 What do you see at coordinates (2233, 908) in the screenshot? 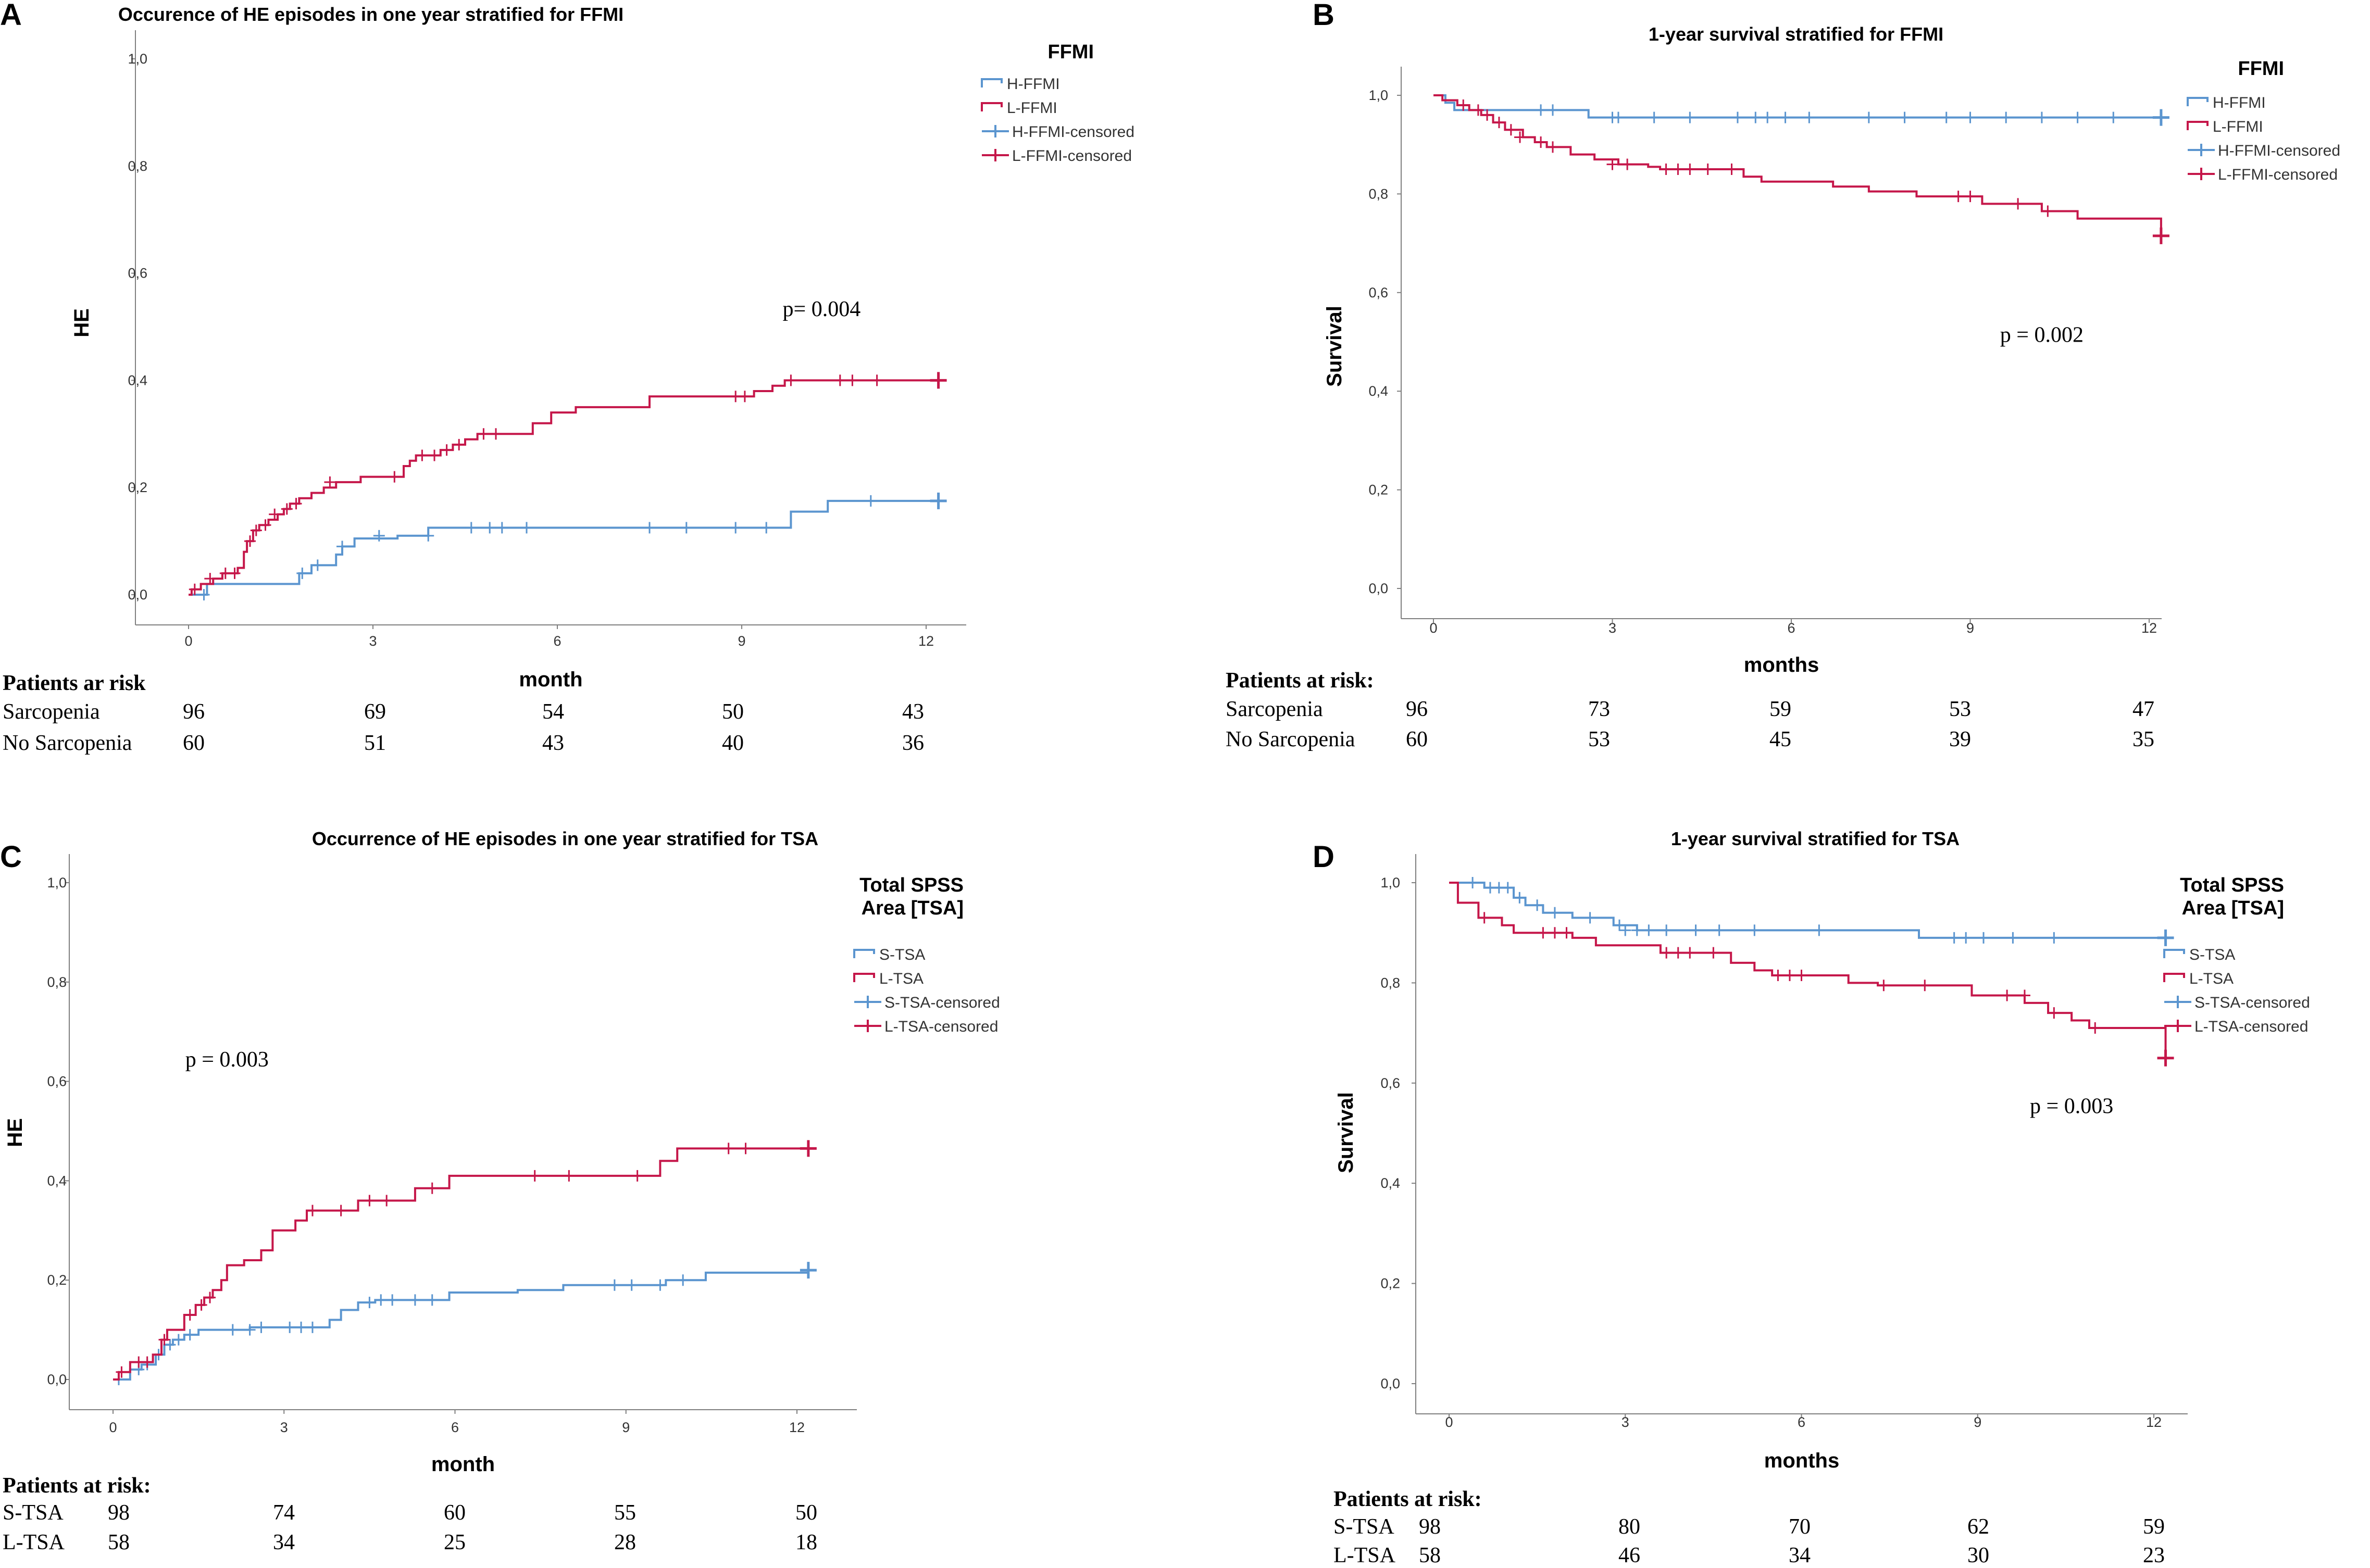
I see `panel-d-legend-title: Area [TSA]` at bounding box center [2233, 908].